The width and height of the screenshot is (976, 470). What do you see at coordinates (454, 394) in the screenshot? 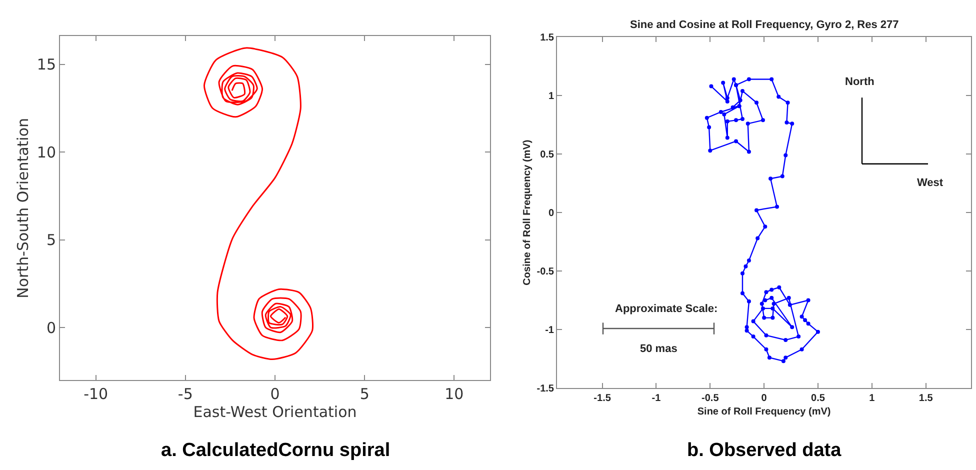
I see `x-tick-label: 10` at bounding box center [454, 394].